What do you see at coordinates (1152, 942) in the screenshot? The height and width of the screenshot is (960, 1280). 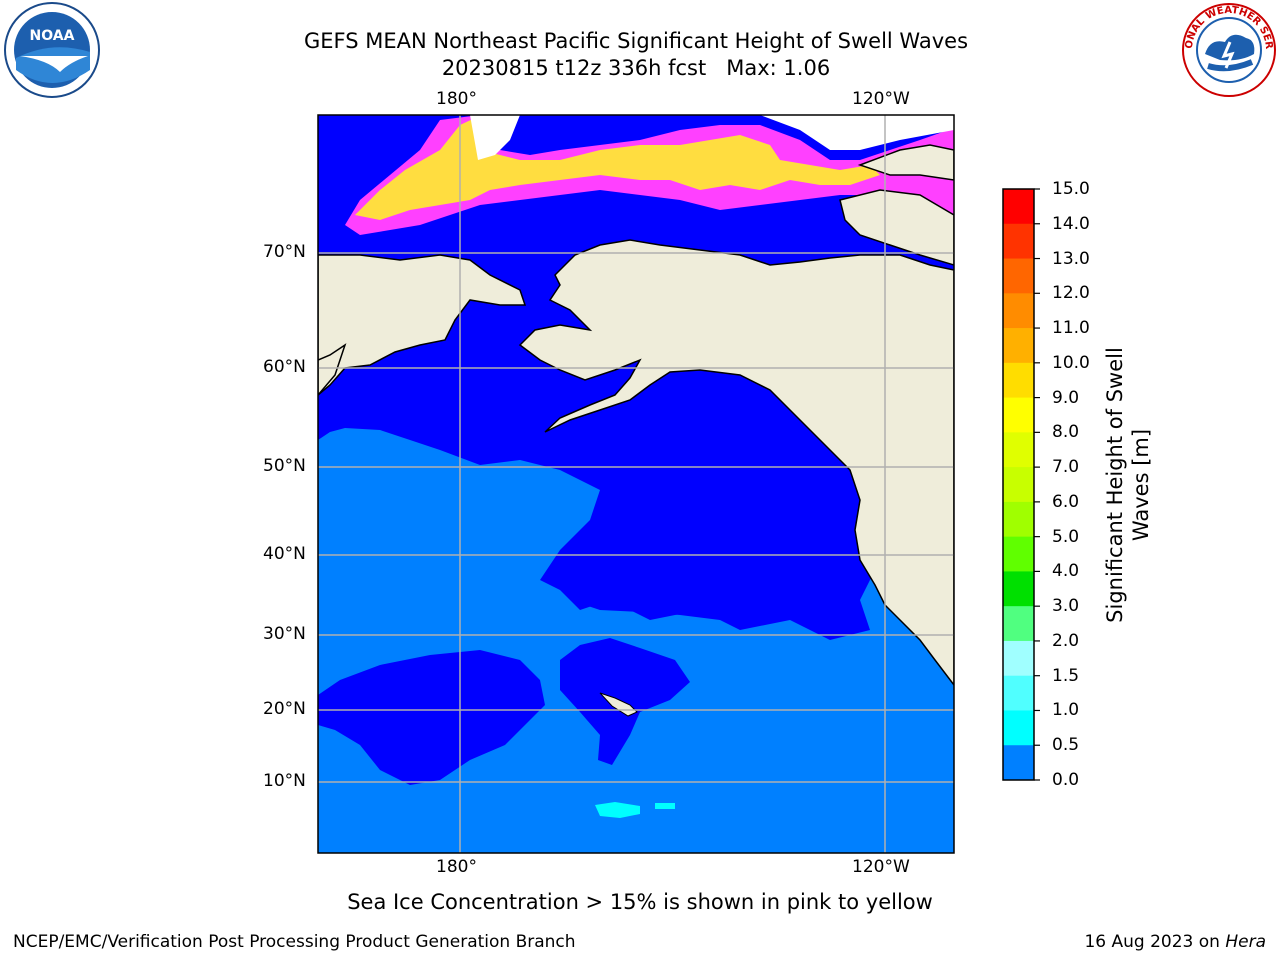 I see `date-value: 16 Aug 2023 on` at bounding box center [1152, 942].